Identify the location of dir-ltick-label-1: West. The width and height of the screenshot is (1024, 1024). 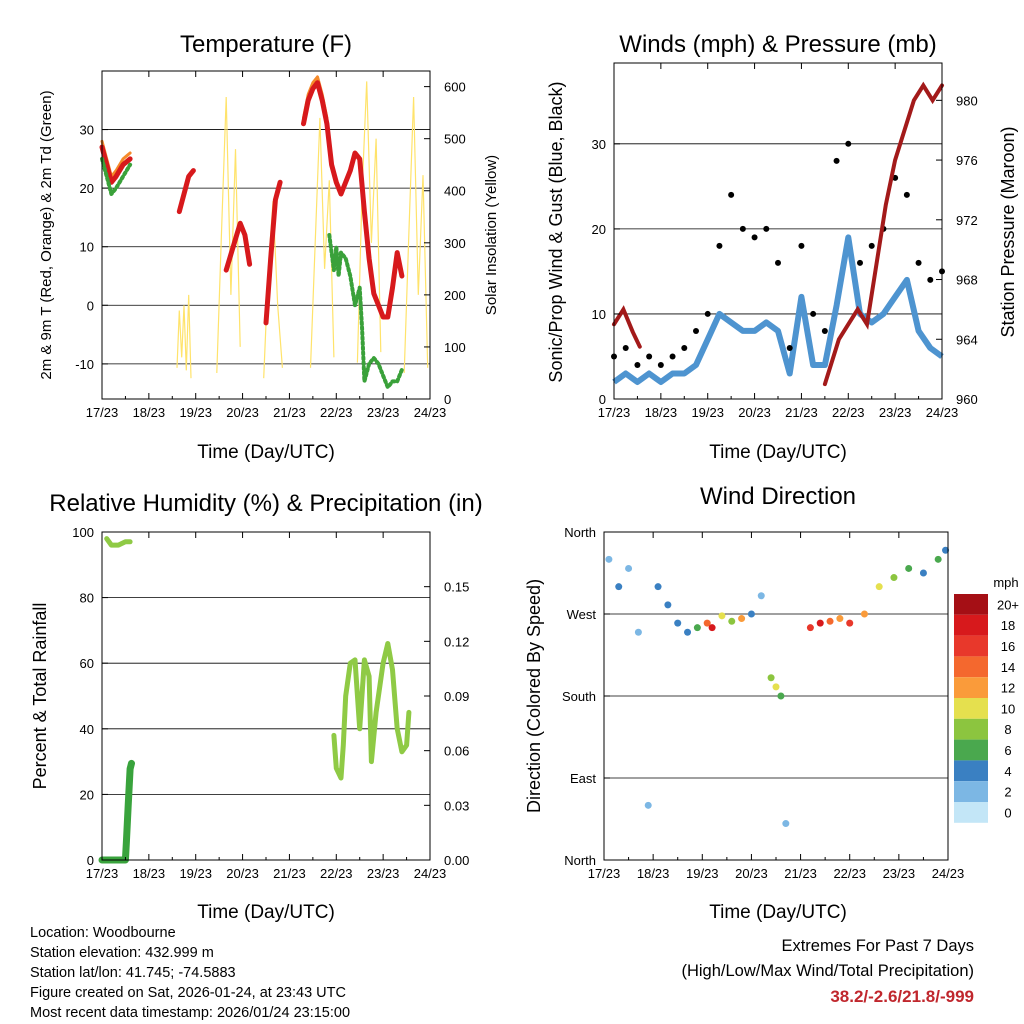
(582, 614).